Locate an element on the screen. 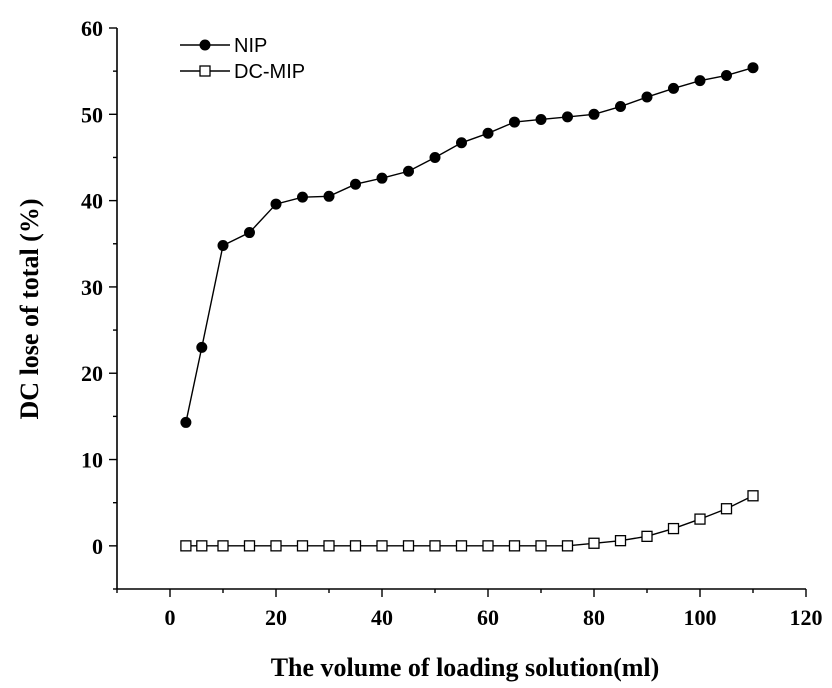 Image resolution: width=832 pixels, height=688 pixels. y-tick-label: 0 is located at coordinates (97, 546).